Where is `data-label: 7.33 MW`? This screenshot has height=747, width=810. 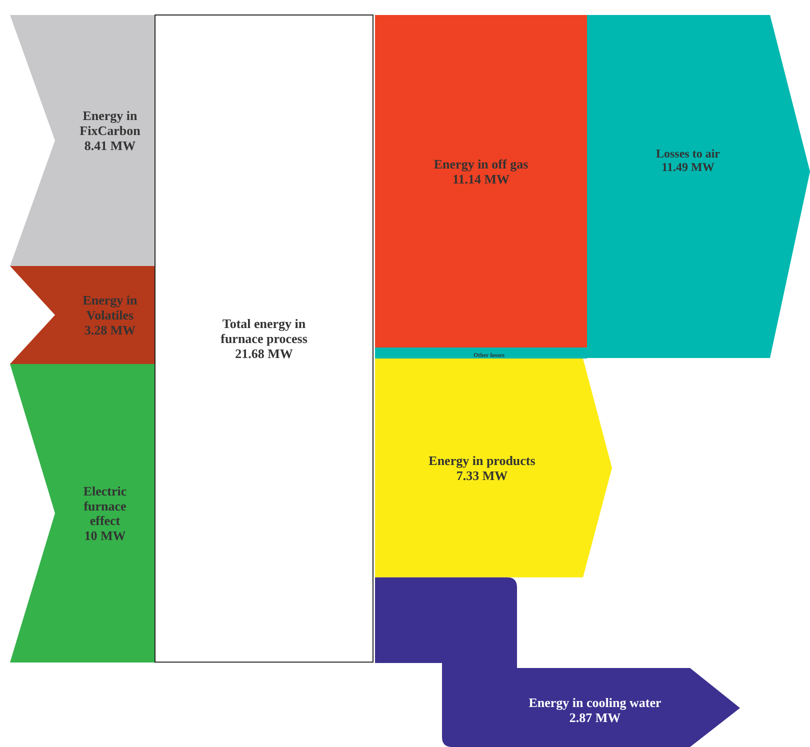
data-label: 7.33 MW is located at coordinates (482, 475).